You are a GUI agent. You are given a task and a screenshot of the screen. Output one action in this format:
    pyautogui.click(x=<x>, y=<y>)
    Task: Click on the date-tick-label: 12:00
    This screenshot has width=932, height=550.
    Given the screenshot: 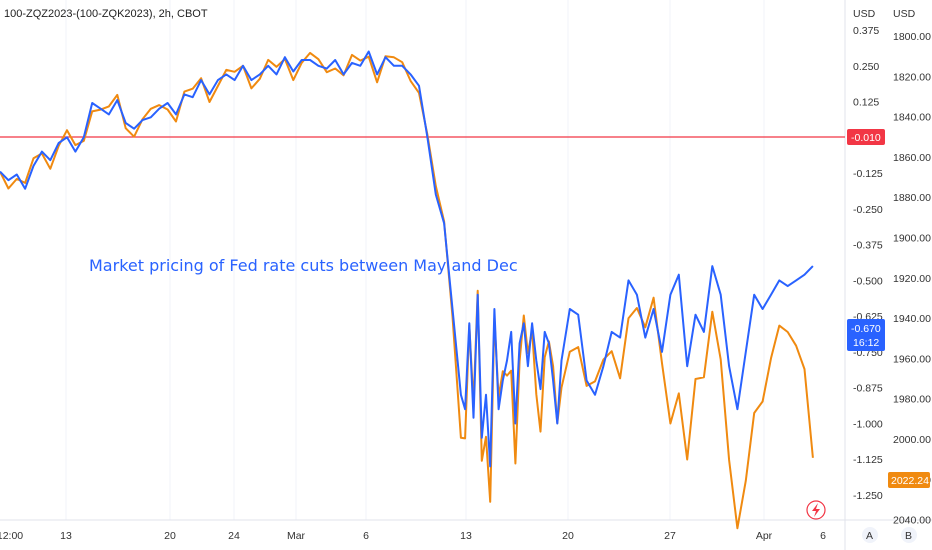 What is the action you would take?
    pyautogui.click(x=11, y=536)
    